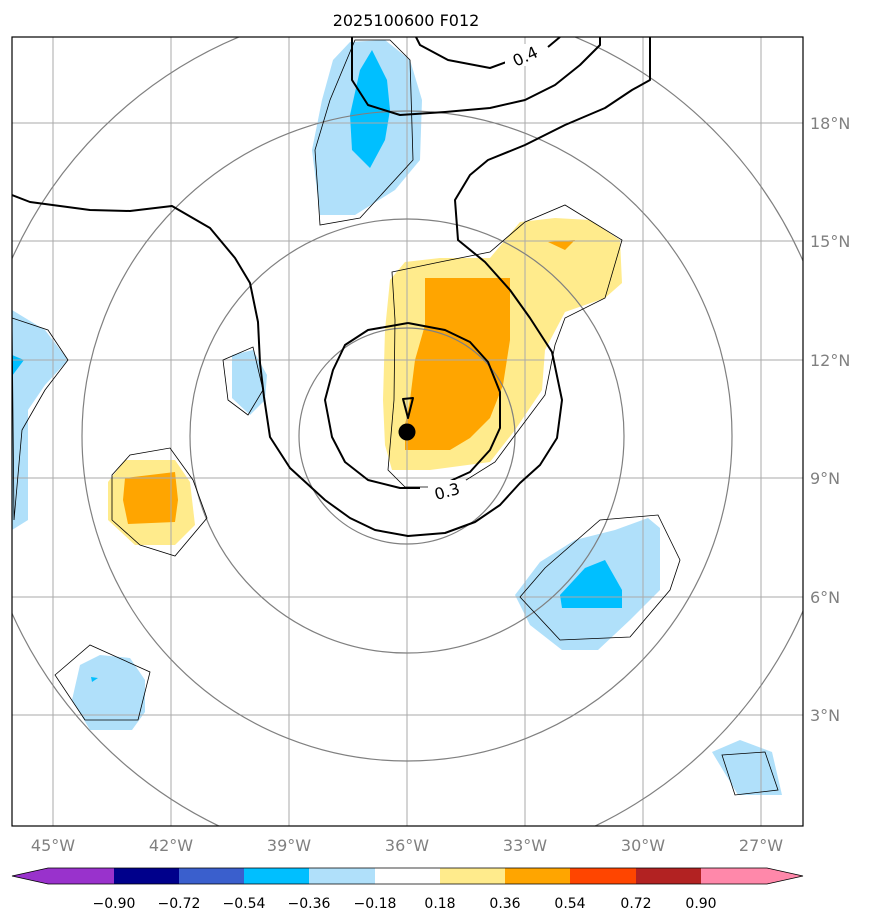  What do you see at coordinates (825, 597) in the screenshot?
I see `lat-tick-label: 6°N` at bounding box center [825, 597].